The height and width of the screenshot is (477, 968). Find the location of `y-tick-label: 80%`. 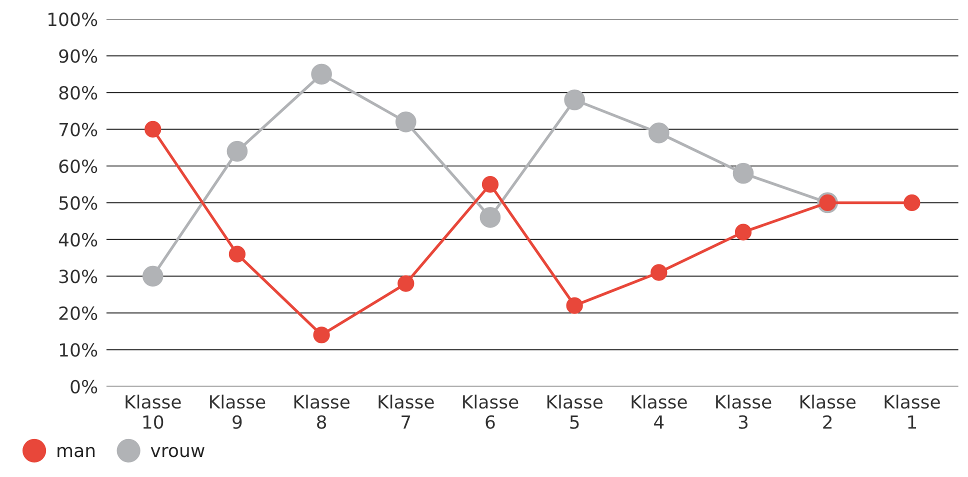

y-tick-label: 80% is located at coordinates (78, 93).